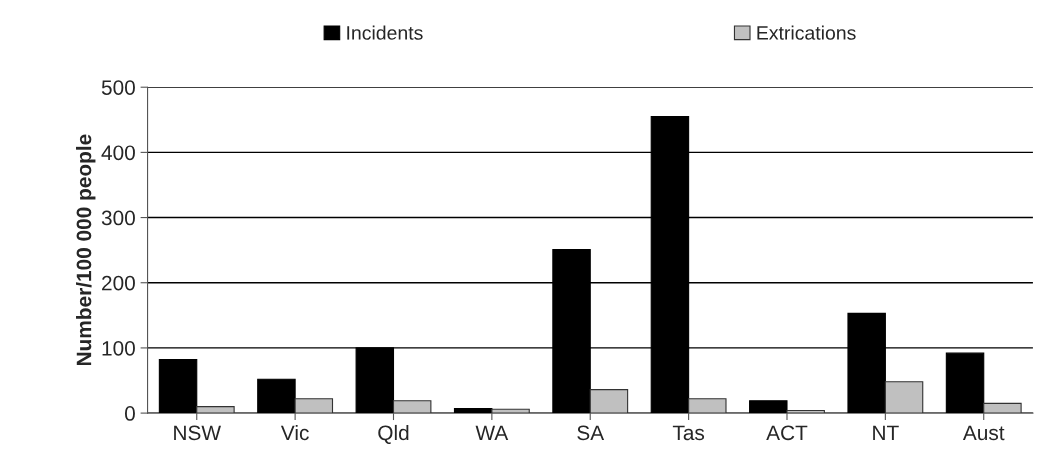 The width and height of the screenshot is (1054, 459). What do you see at coordinates (393, 434) in the screenshot?
I see `x-tick-label: Qld` at bounding box center [393, 434].